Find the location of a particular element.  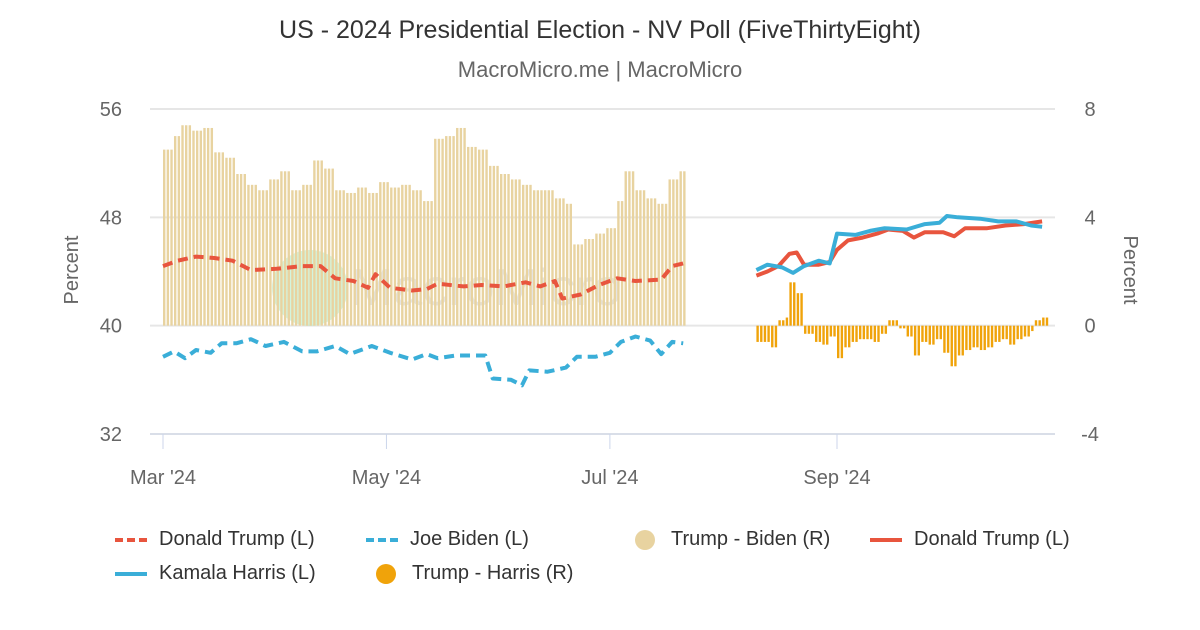

legend-item: Trump - Harris (R) is located at coordinates (469, 573).